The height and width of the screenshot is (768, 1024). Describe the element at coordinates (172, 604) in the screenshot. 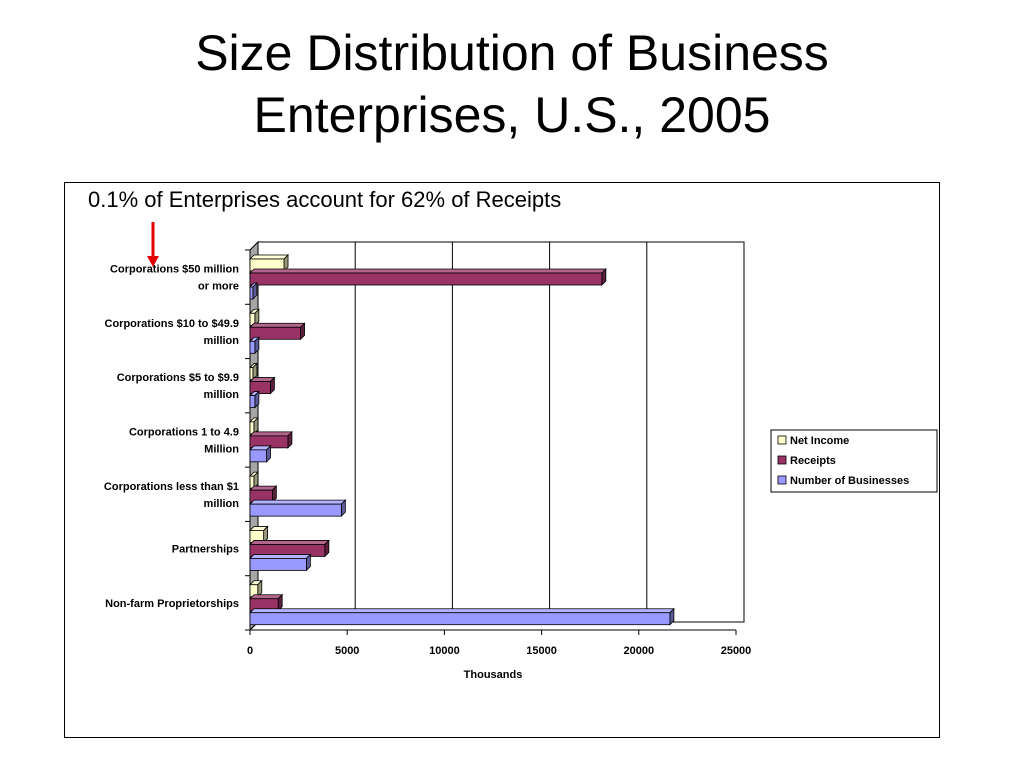

I see `category-label: Non-farm Proprietorships` at that location.